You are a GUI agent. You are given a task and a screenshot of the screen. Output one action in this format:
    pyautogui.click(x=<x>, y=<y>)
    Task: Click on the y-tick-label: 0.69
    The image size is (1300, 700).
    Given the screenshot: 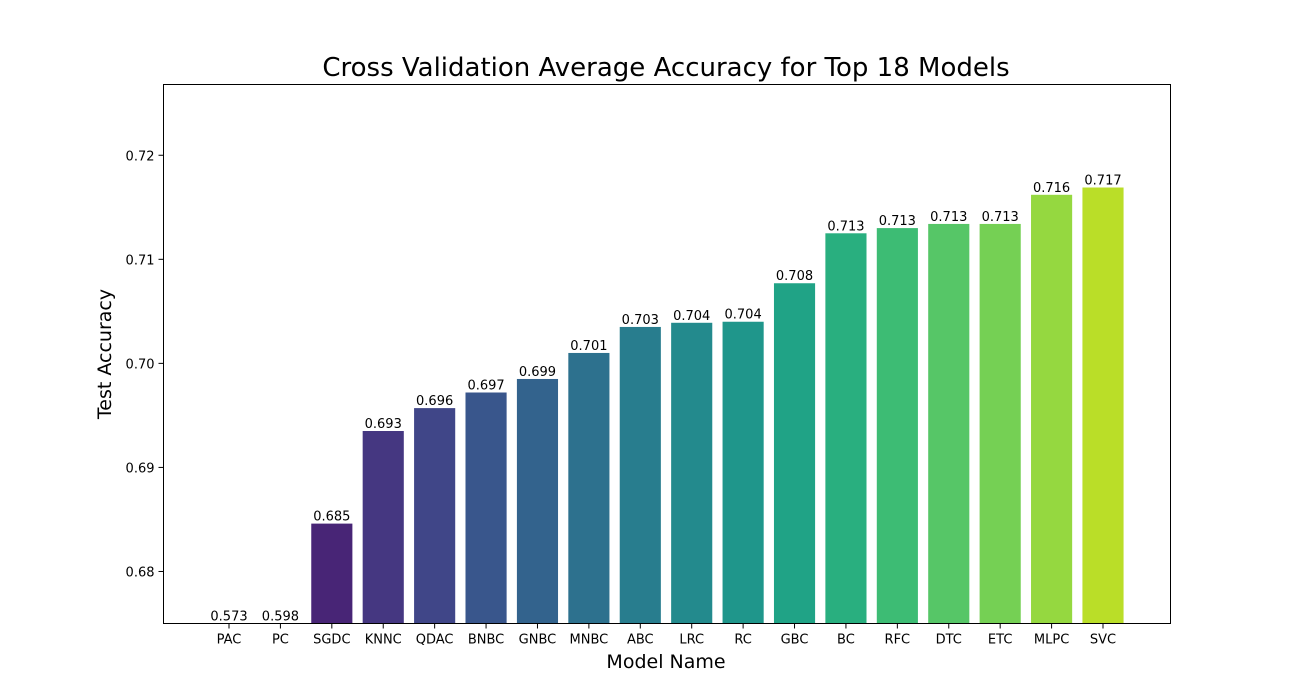 What is the action you would take?
    pyautogui.click(x=140, y=468)
    